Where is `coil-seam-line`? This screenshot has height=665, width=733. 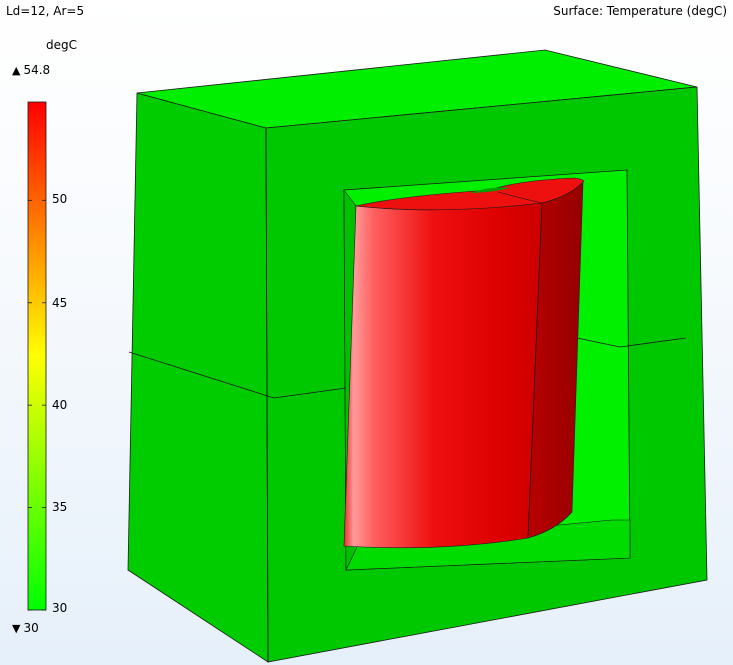
coil-seam-line is located at coordinates (535, 370).